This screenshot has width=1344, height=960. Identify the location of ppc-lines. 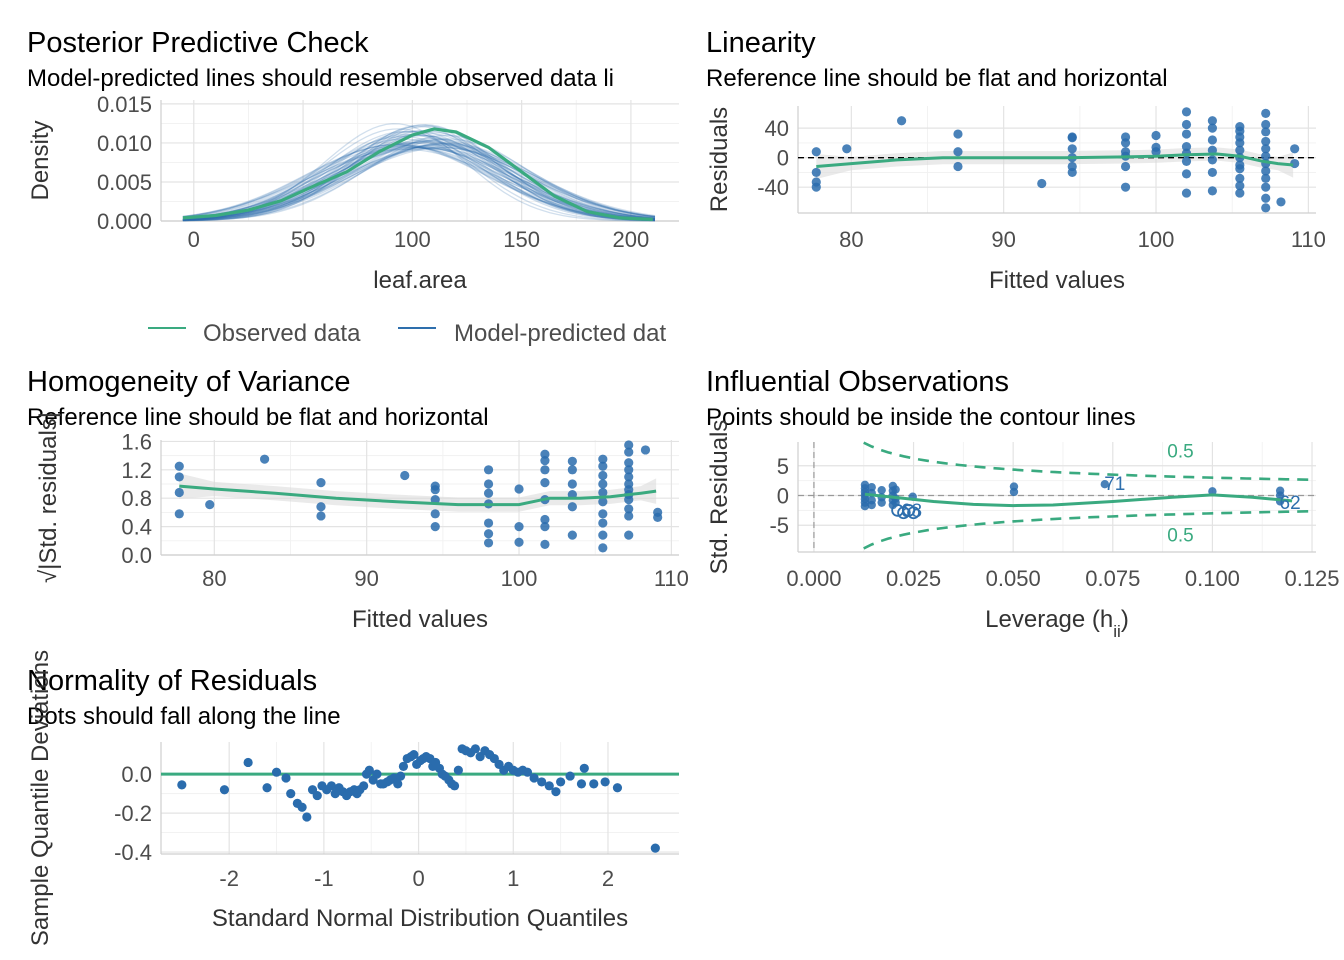
(419, 172).